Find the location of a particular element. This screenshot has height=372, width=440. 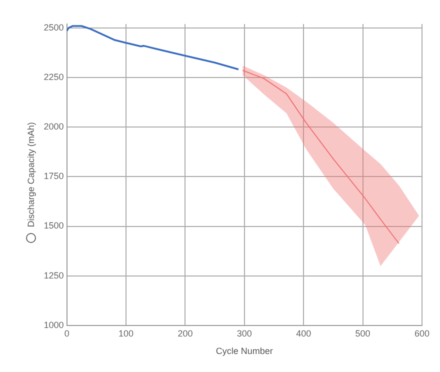

x-tick-label: 100 is located at coordinates (126, 333).